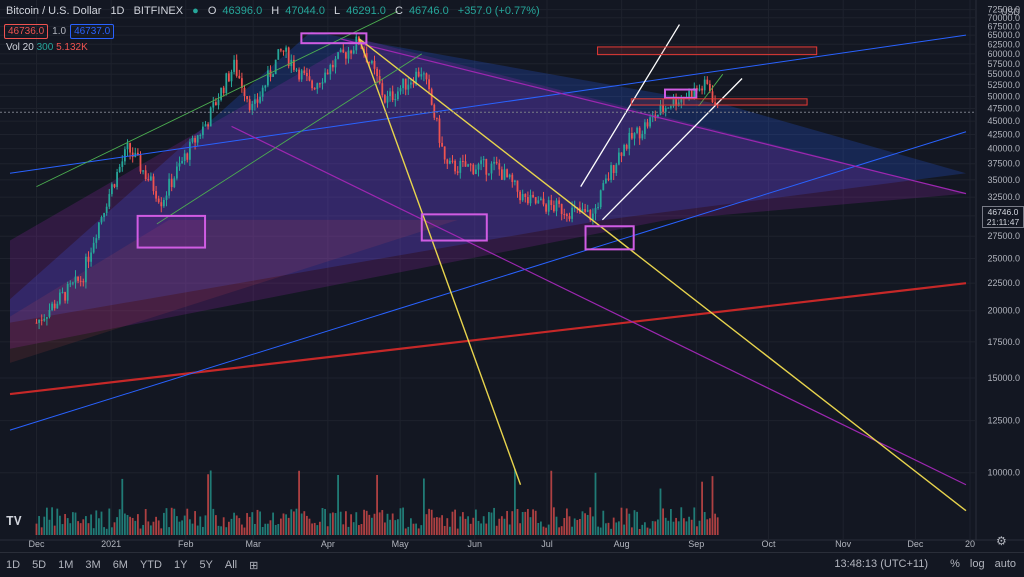  Describe the element at coordinates (36, 544) in the screenshot. I see `x-tick-label: Dec` at that location.